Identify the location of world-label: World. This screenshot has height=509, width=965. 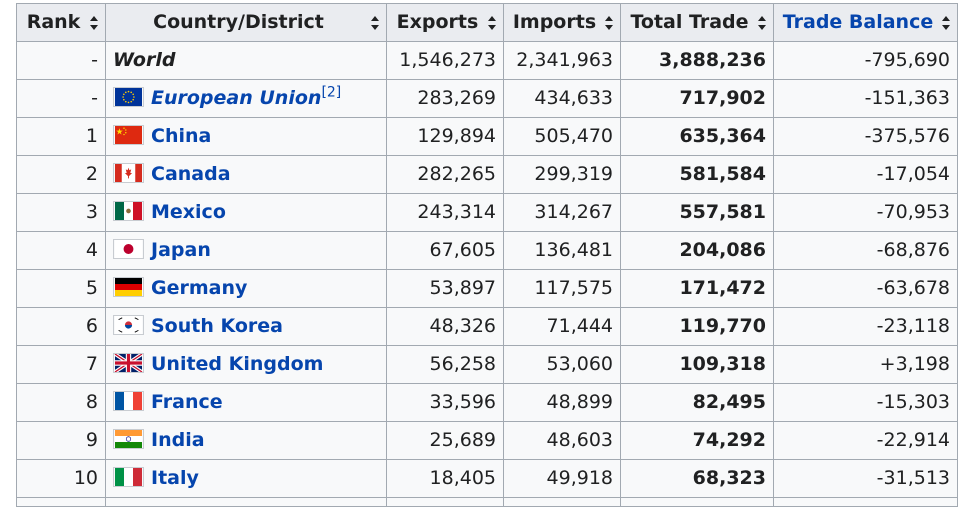
(144, 60).